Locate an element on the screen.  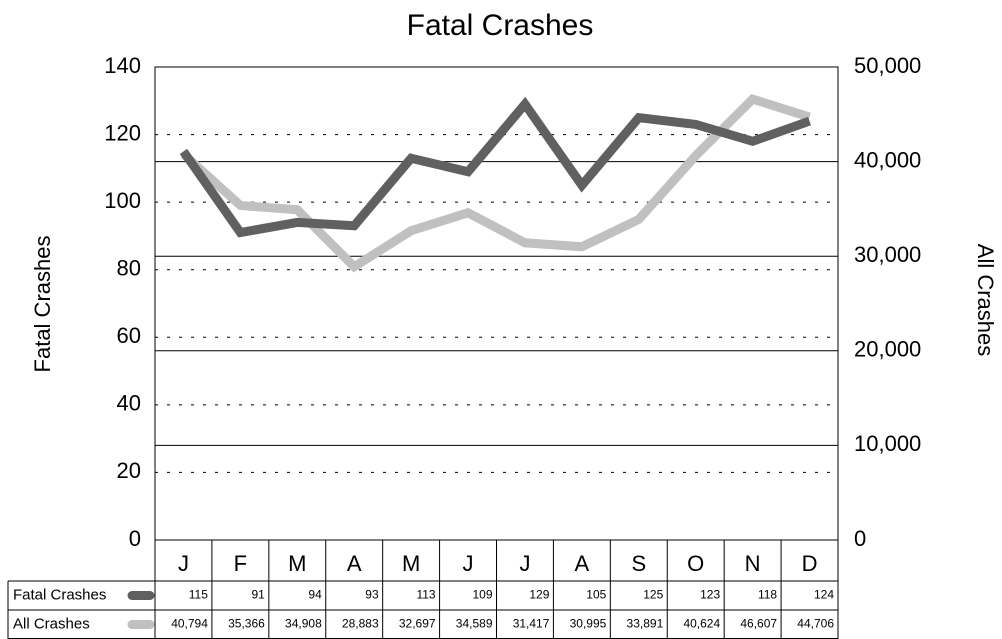
data-table-value: 31,417 is located at coordinates (531, 624).